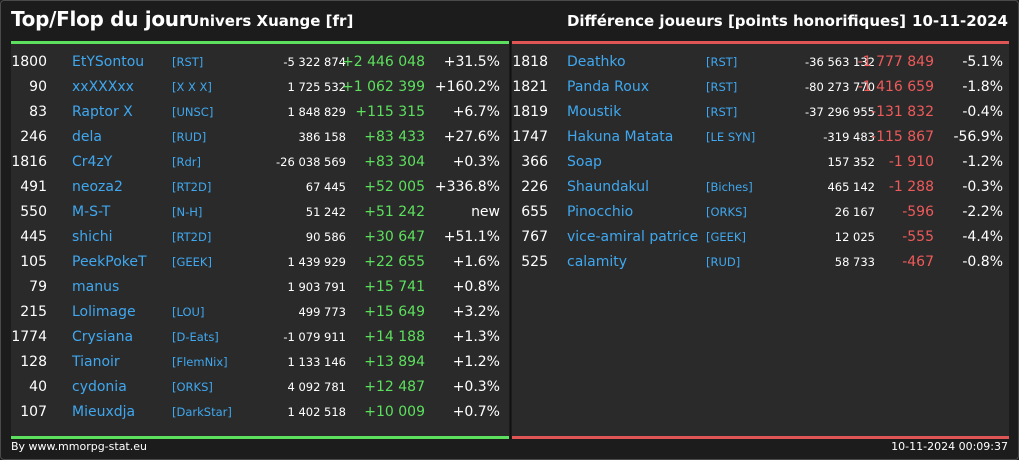 Image resolution: width=1019 pixels, height=460 pixels. What do you see at coordinates (902, 137) in the screenshot?
I see `delta-cell: -115 867` at bounding box center [902, 137].